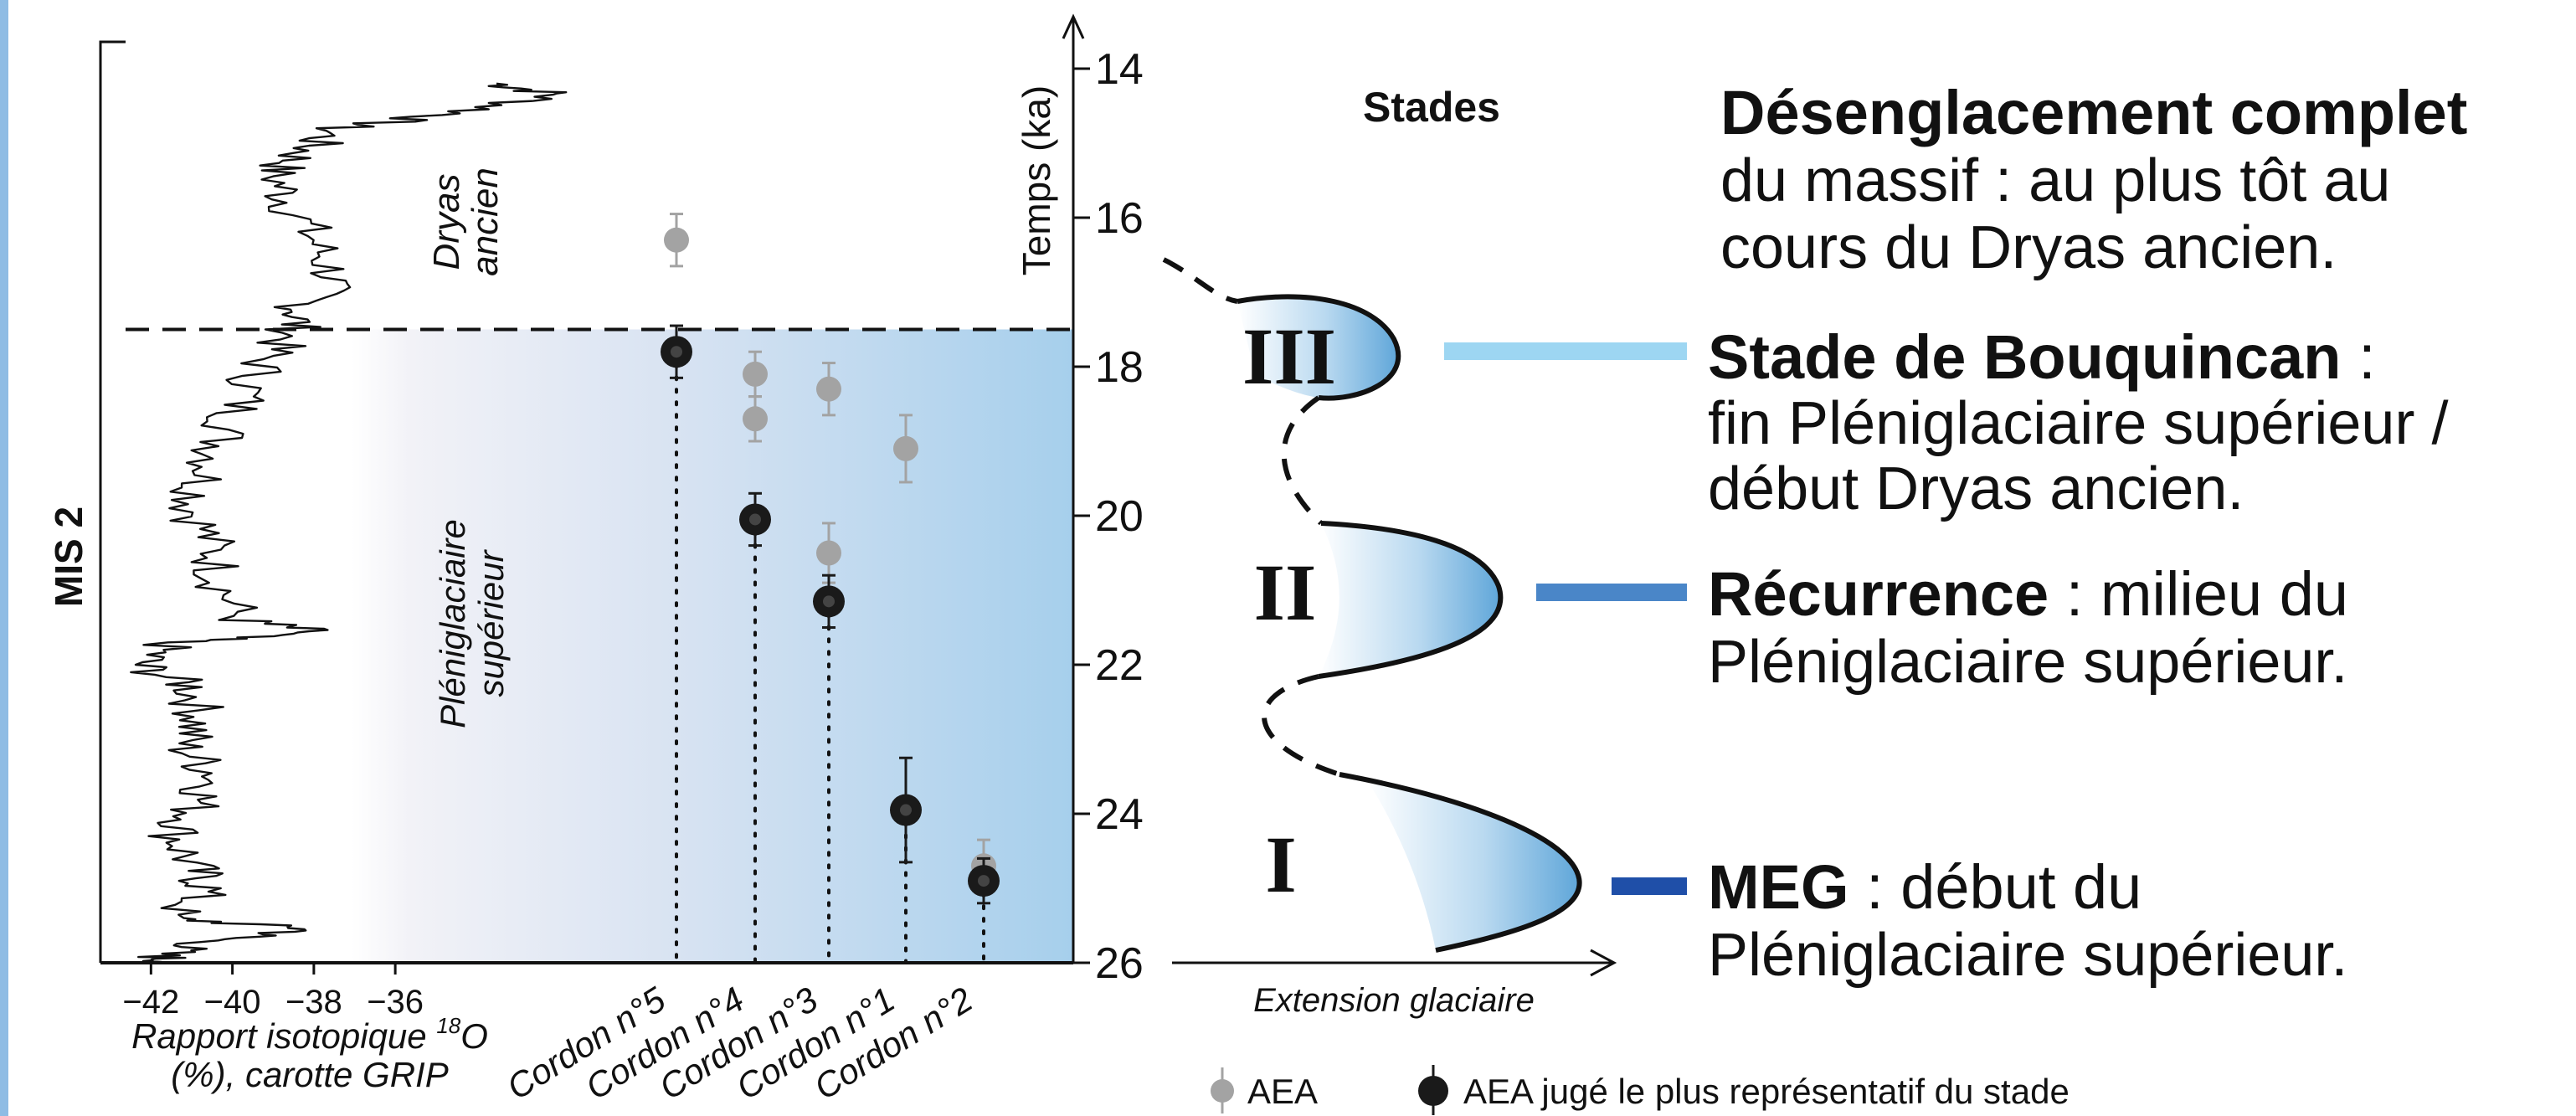 The height and width of the screenshot is (1116, 2576). I want to click on lobe-II-outline, so click(1411, 600).